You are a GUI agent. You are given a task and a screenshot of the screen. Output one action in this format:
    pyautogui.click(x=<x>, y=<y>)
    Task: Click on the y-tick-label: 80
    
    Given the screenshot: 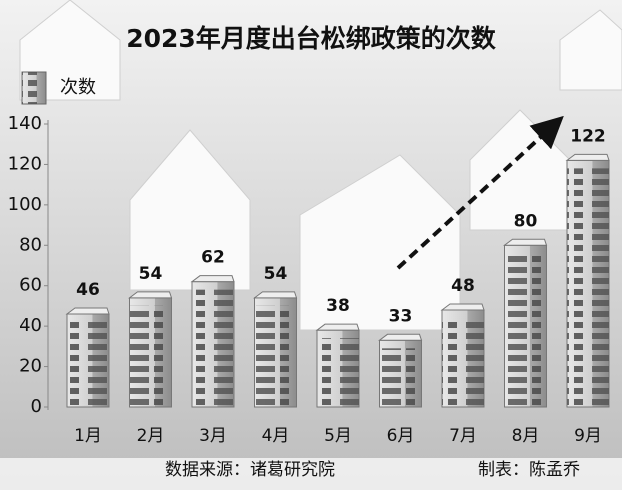 What is the action you would take?
    pyautogui.click(x=30, y=244)
    